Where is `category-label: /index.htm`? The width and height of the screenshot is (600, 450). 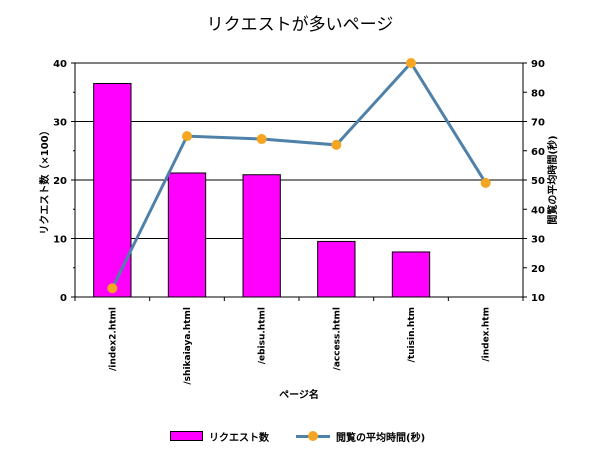 category-label: /index.htm is located at coordinates (487, 334).